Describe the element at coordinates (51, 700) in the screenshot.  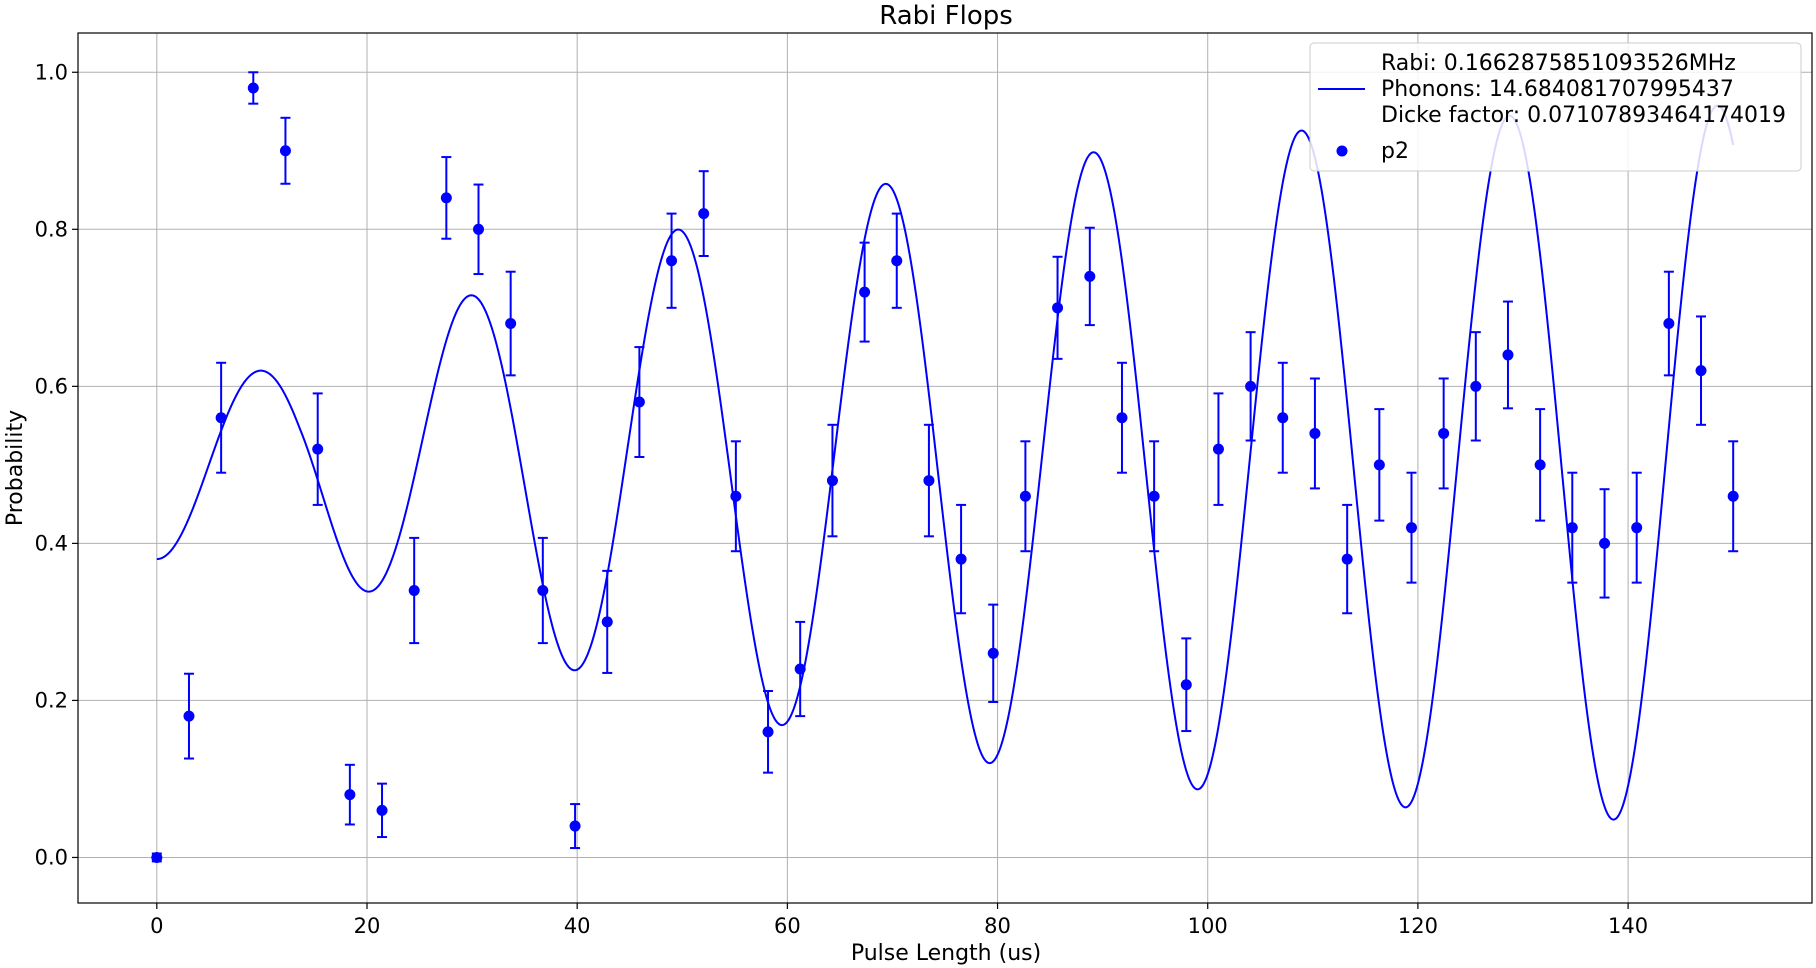
I see `y-tick-label: 0.2` at that location.